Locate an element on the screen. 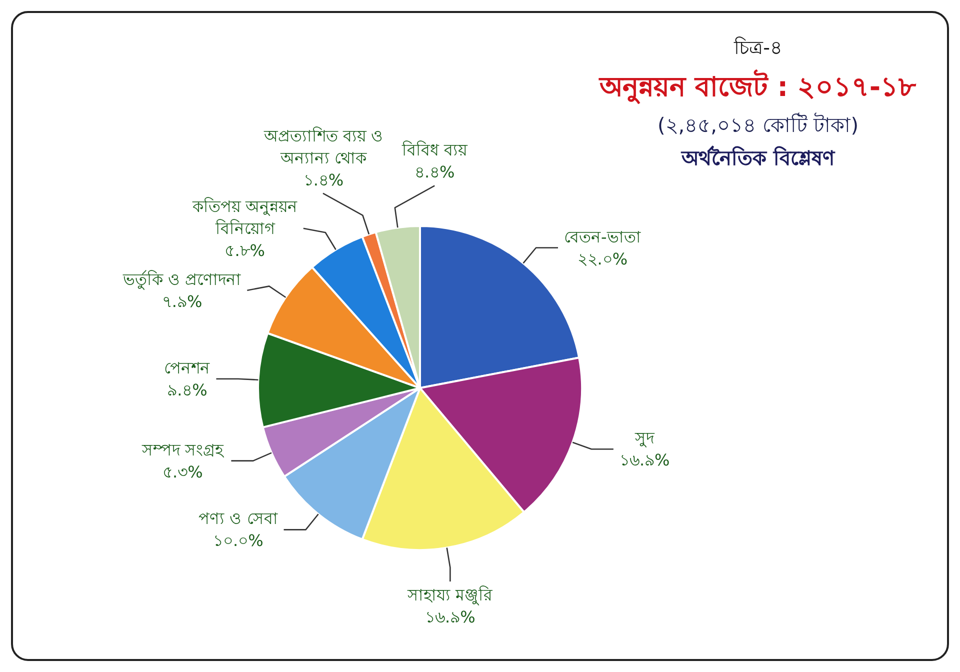 The image size is (960, 672). annotation: চিত্র-৪ is located at coordinates (758, 48).